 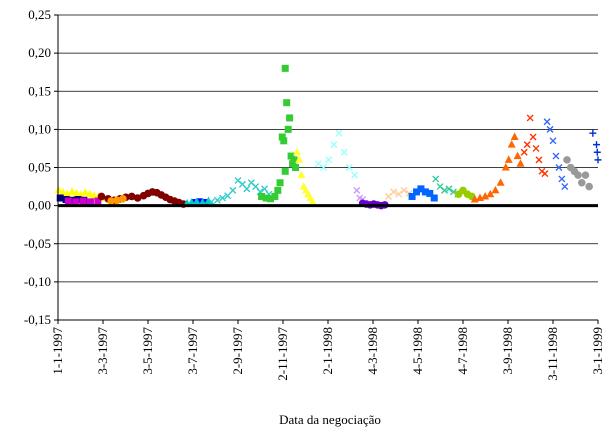 What do you see at coordinates (57, 351) in the screenshot?
I see `x-tick-label: 1-1-1997` at bounding box center [57, 351].